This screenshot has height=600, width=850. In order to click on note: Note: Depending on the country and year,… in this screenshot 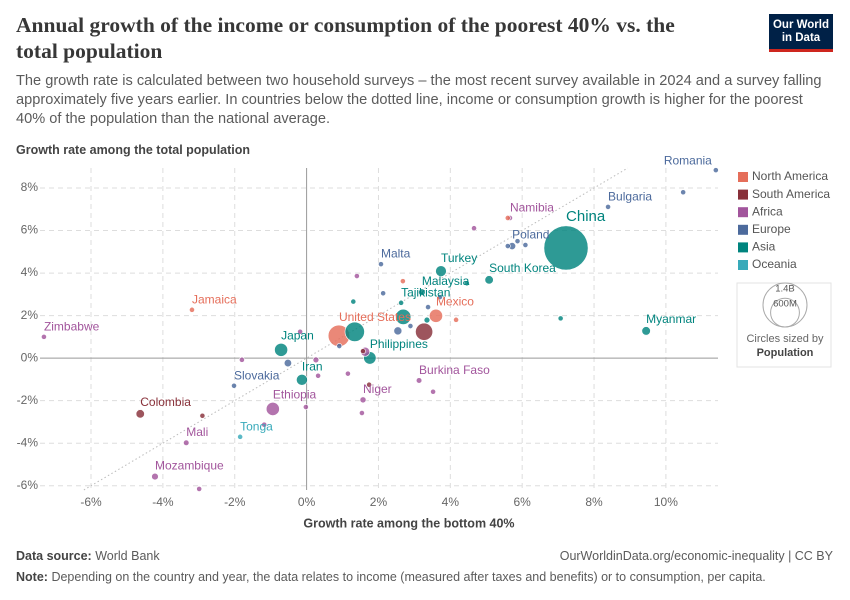, I will do `click(391, 577)`.